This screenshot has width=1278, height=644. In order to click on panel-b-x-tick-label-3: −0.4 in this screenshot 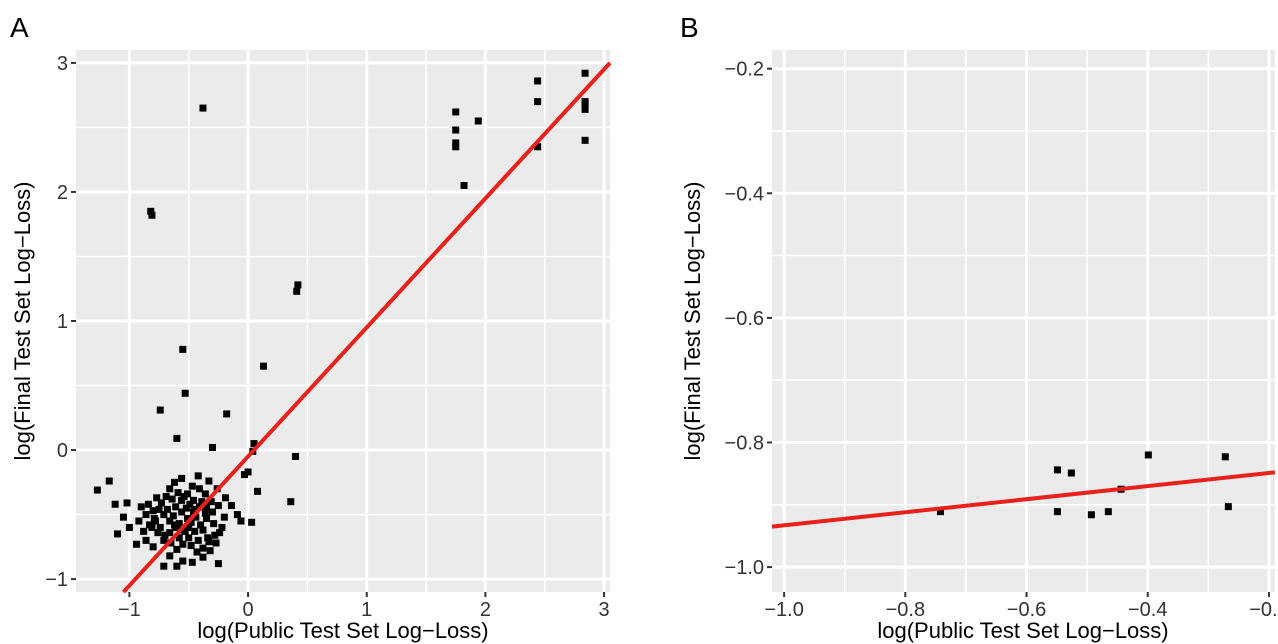, I will do `click(1147, 610)`.